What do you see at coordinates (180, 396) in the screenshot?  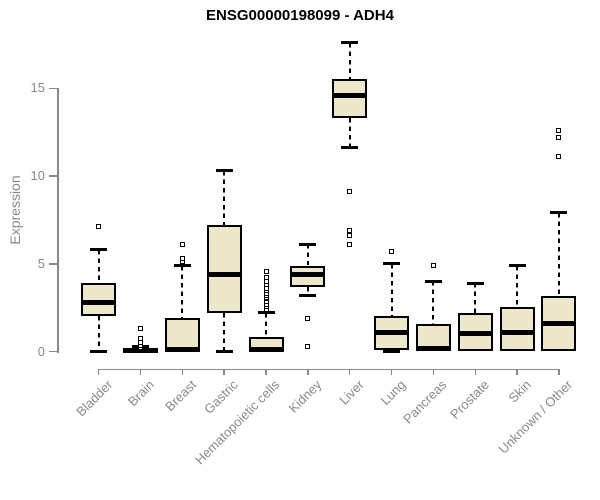 I see `x-tick-label: Breast` at bounding box center [180, 396].